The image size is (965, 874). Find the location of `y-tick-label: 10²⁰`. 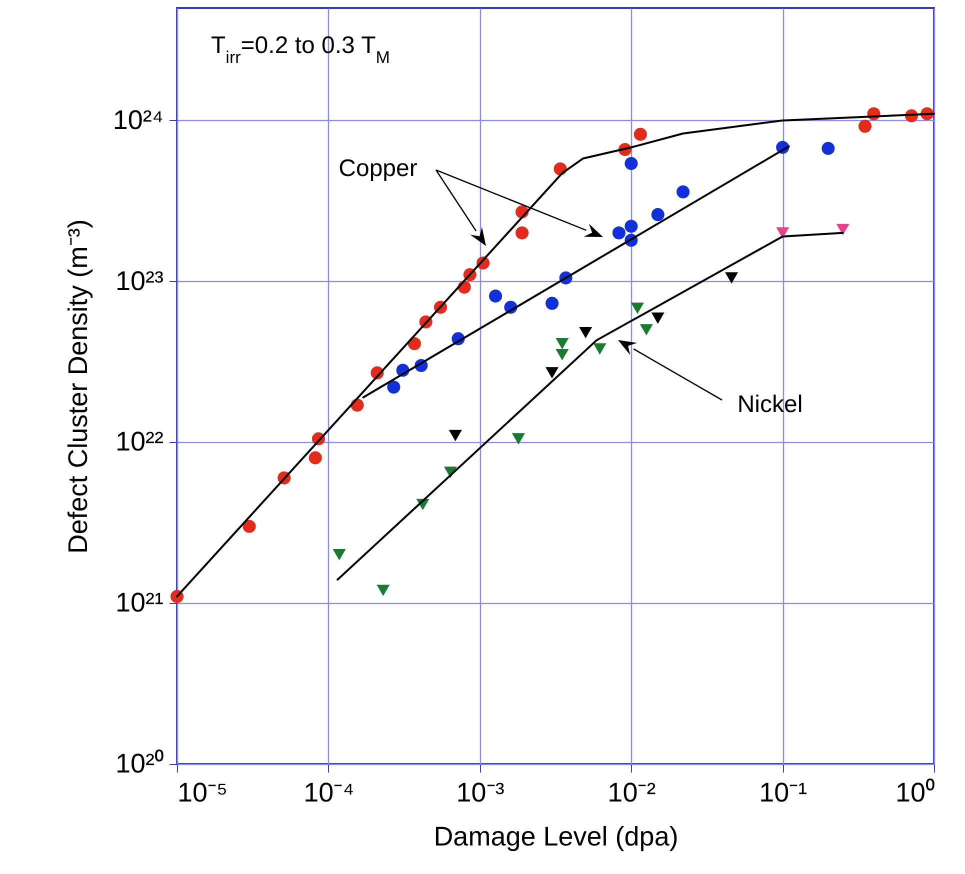

y-tick-label: 10²⁰ is located at coordinates (139, 763).